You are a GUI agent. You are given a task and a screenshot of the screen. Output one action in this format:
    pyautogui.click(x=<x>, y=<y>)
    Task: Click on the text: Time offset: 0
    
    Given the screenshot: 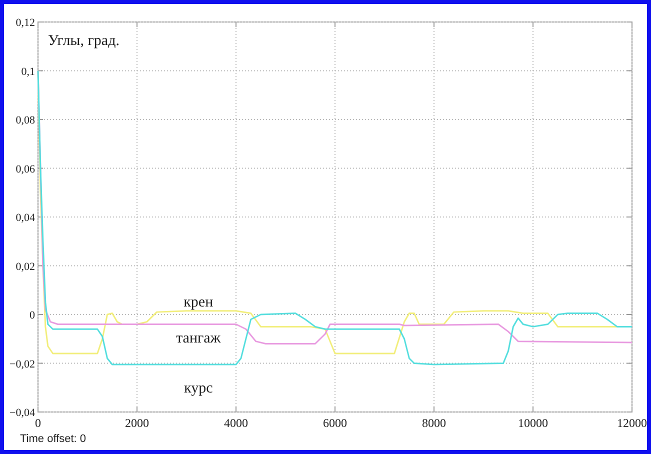 What is the action you would take?
    pyautogui.click(x=53, y=439)
    